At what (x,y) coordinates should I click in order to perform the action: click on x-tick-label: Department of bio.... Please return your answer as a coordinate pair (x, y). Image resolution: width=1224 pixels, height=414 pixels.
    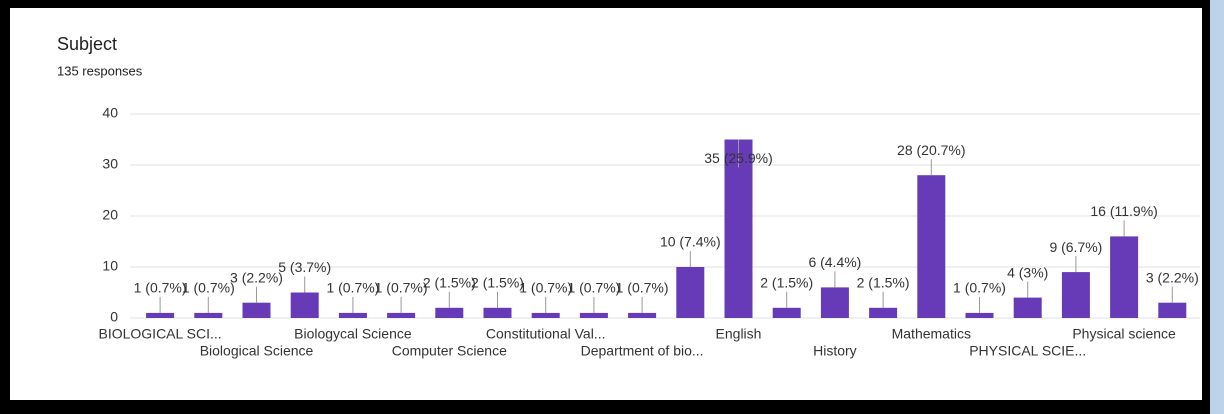
    Looking at the image, I should click on (642, 351).